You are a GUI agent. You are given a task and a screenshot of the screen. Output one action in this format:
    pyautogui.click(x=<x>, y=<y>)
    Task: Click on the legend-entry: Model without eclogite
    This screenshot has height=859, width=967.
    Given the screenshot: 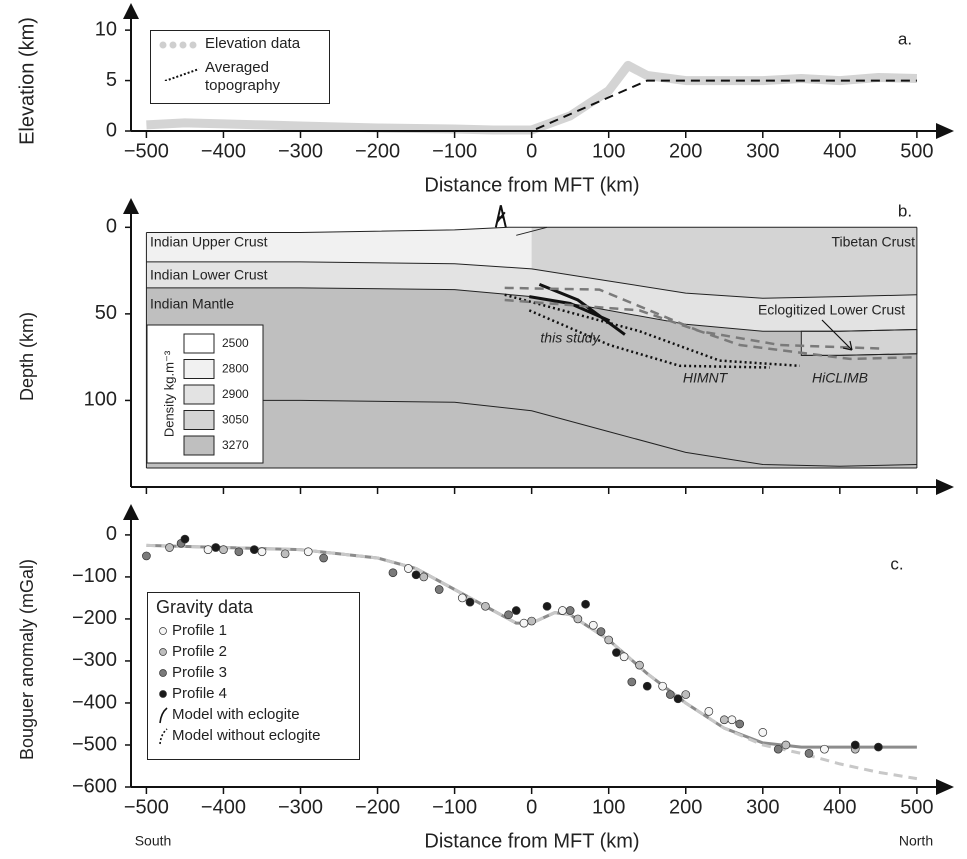 What is the action you would take?
    pyautogui.click(x=253, y=735)
    